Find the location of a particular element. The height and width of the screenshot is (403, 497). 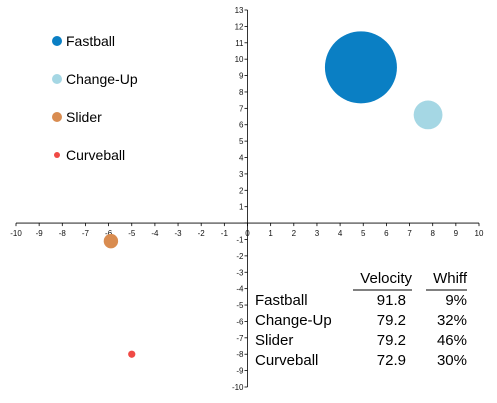

table-cell: 32% is located at coordinates (452, 320).